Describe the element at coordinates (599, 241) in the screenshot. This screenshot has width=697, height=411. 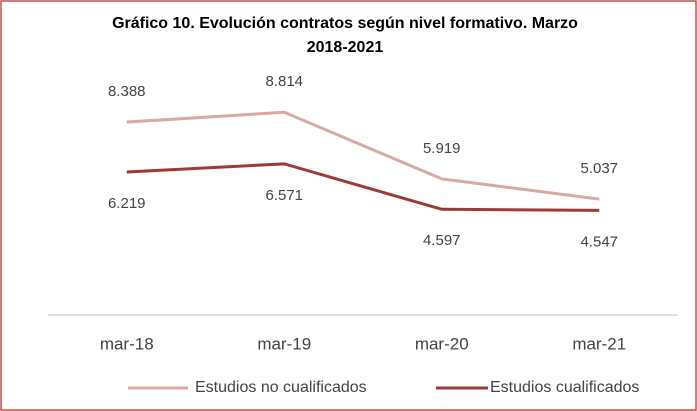
I see `data-label: 4.547` at that location.